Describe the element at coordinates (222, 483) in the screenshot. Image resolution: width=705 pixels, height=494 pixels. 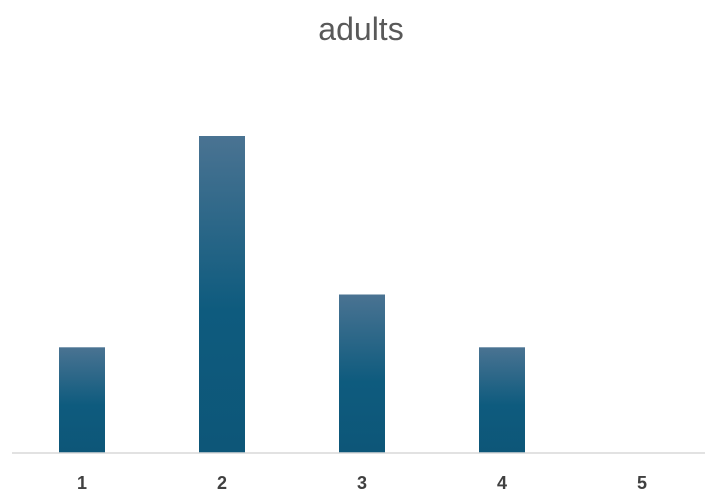
I see `x-tick-label-2: 2` at that location.